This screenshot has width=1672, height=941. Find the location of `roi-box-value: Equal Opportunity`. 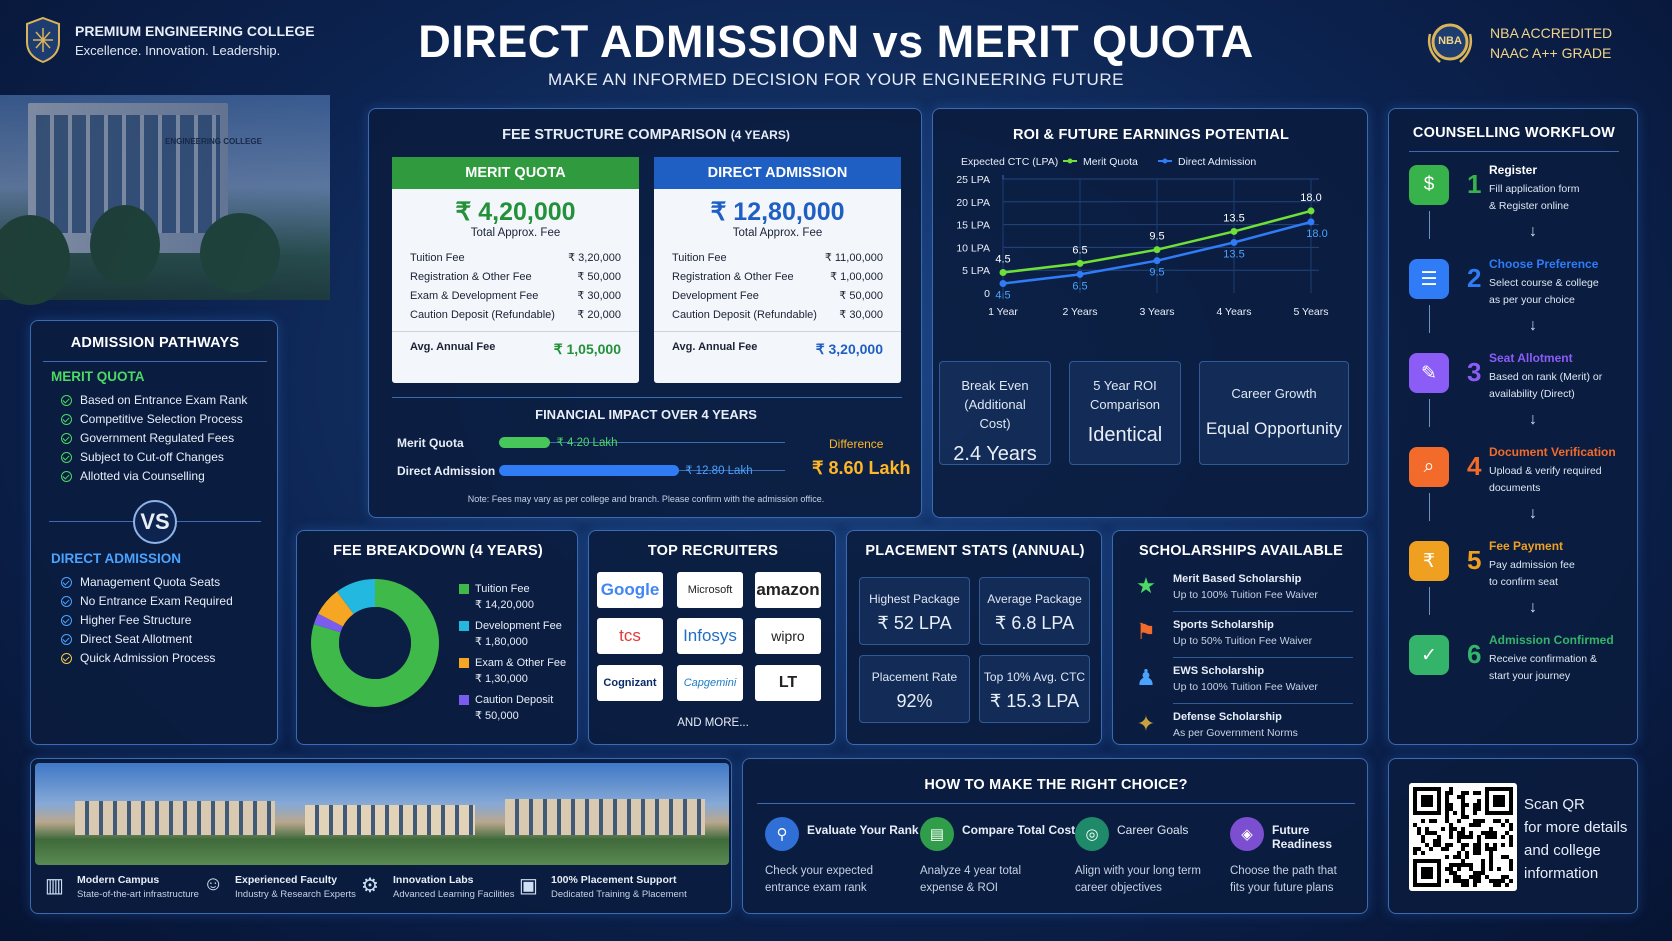

roi-box-value: Equal Opportunity is located at coordinates (1274, 428).